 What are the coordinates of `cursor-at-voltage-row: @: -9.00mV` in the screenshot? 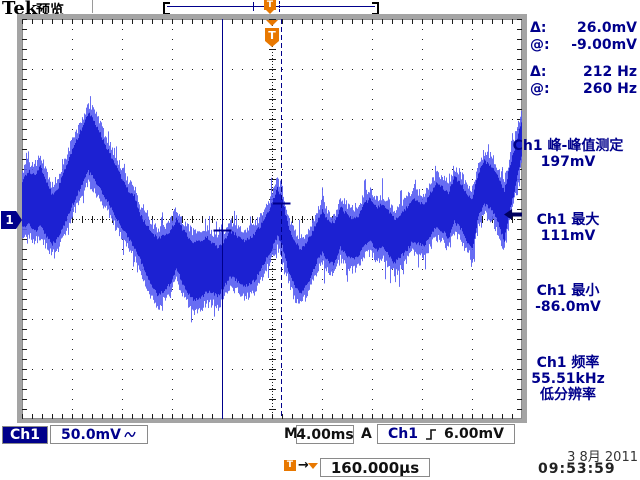 It's located at (583, 45).